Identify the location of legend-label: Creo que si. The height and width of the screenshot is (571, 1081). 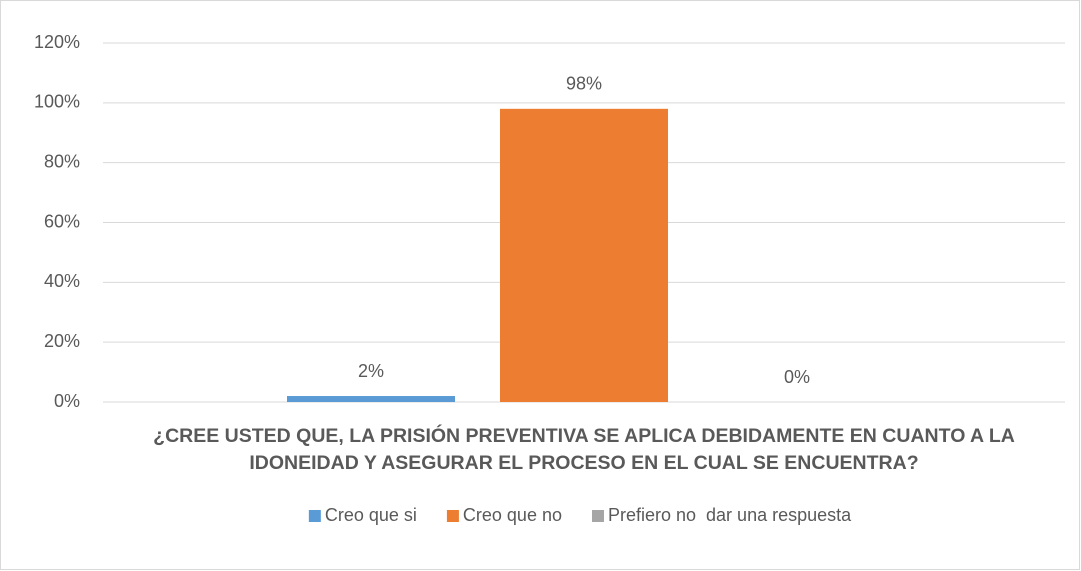
(371, 515).